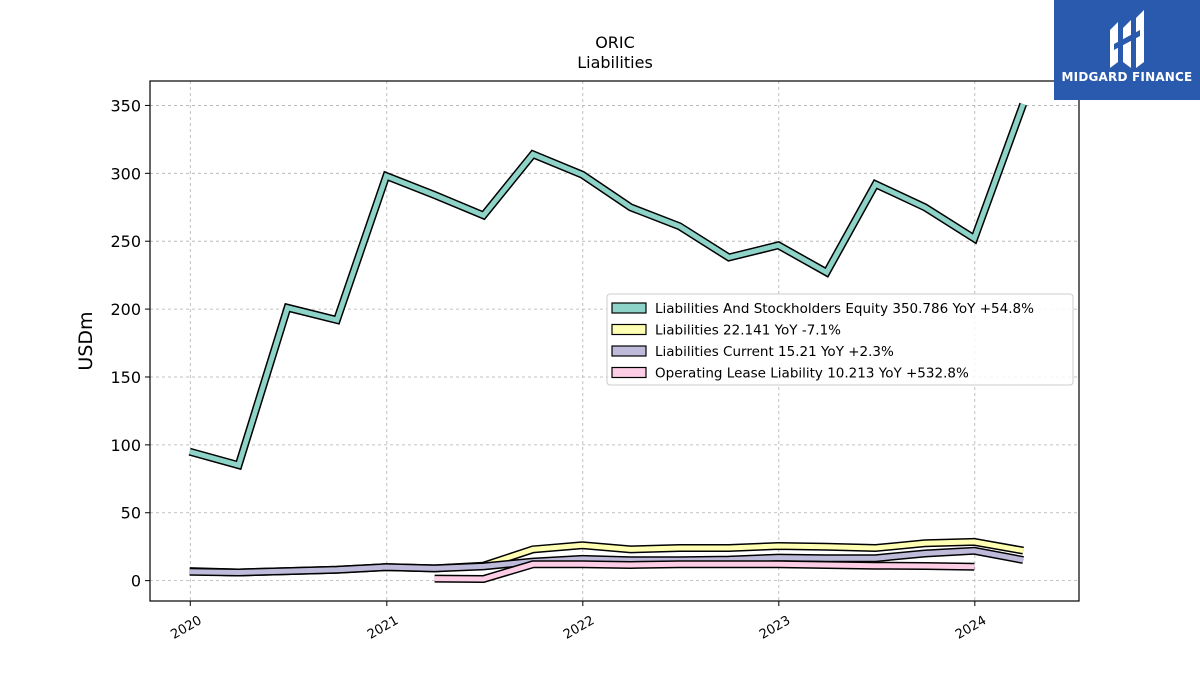 The width and height of the screenshot is (1200, 675). I want to click on operating-lease-liability-legend-swatch, so click(629, 372).